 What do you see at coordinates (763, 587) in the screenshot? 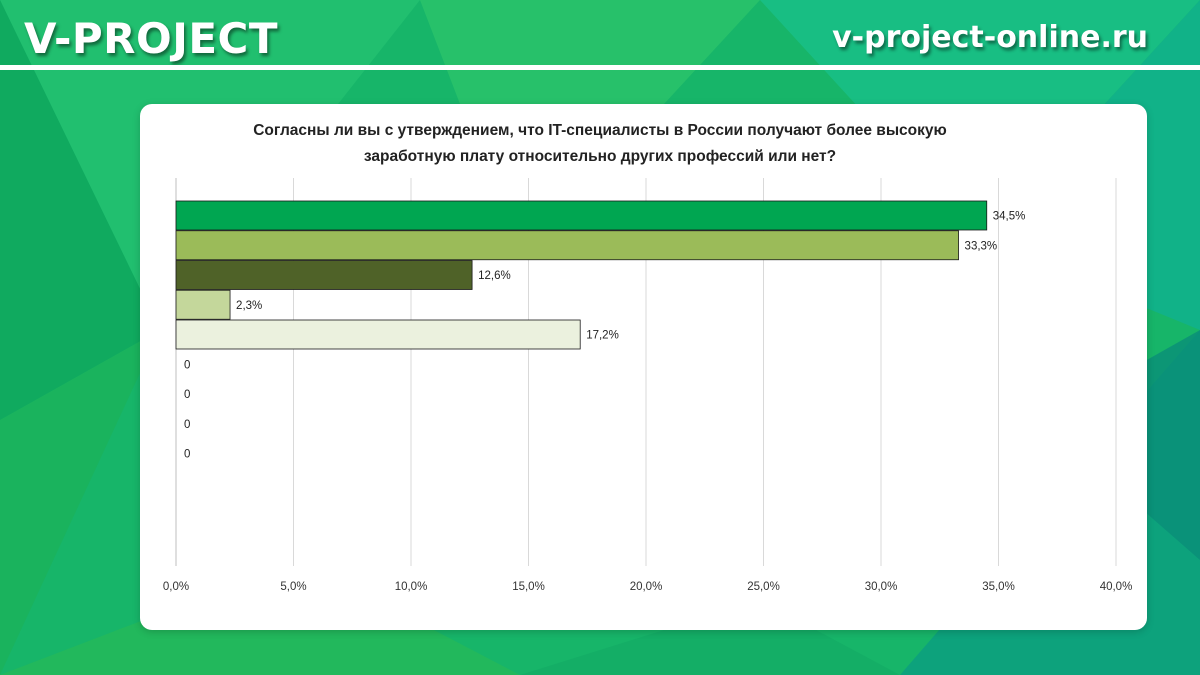
I see `x-tick-label: 25,0%` at bounding box center [763, 587].